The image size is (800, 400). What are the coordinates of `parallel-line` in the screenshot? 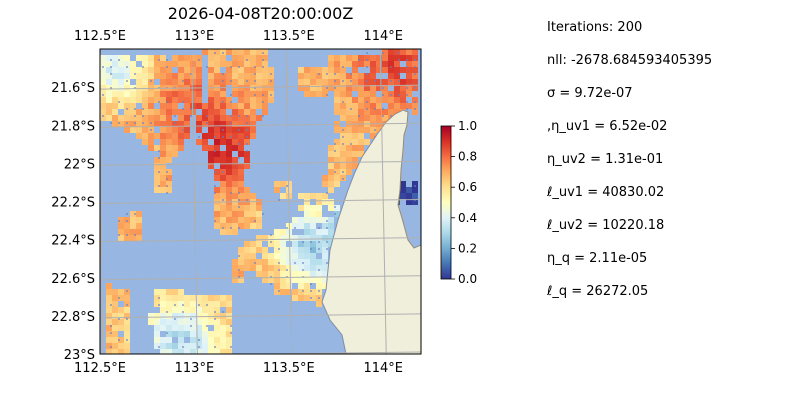 It's located at (260, 240).